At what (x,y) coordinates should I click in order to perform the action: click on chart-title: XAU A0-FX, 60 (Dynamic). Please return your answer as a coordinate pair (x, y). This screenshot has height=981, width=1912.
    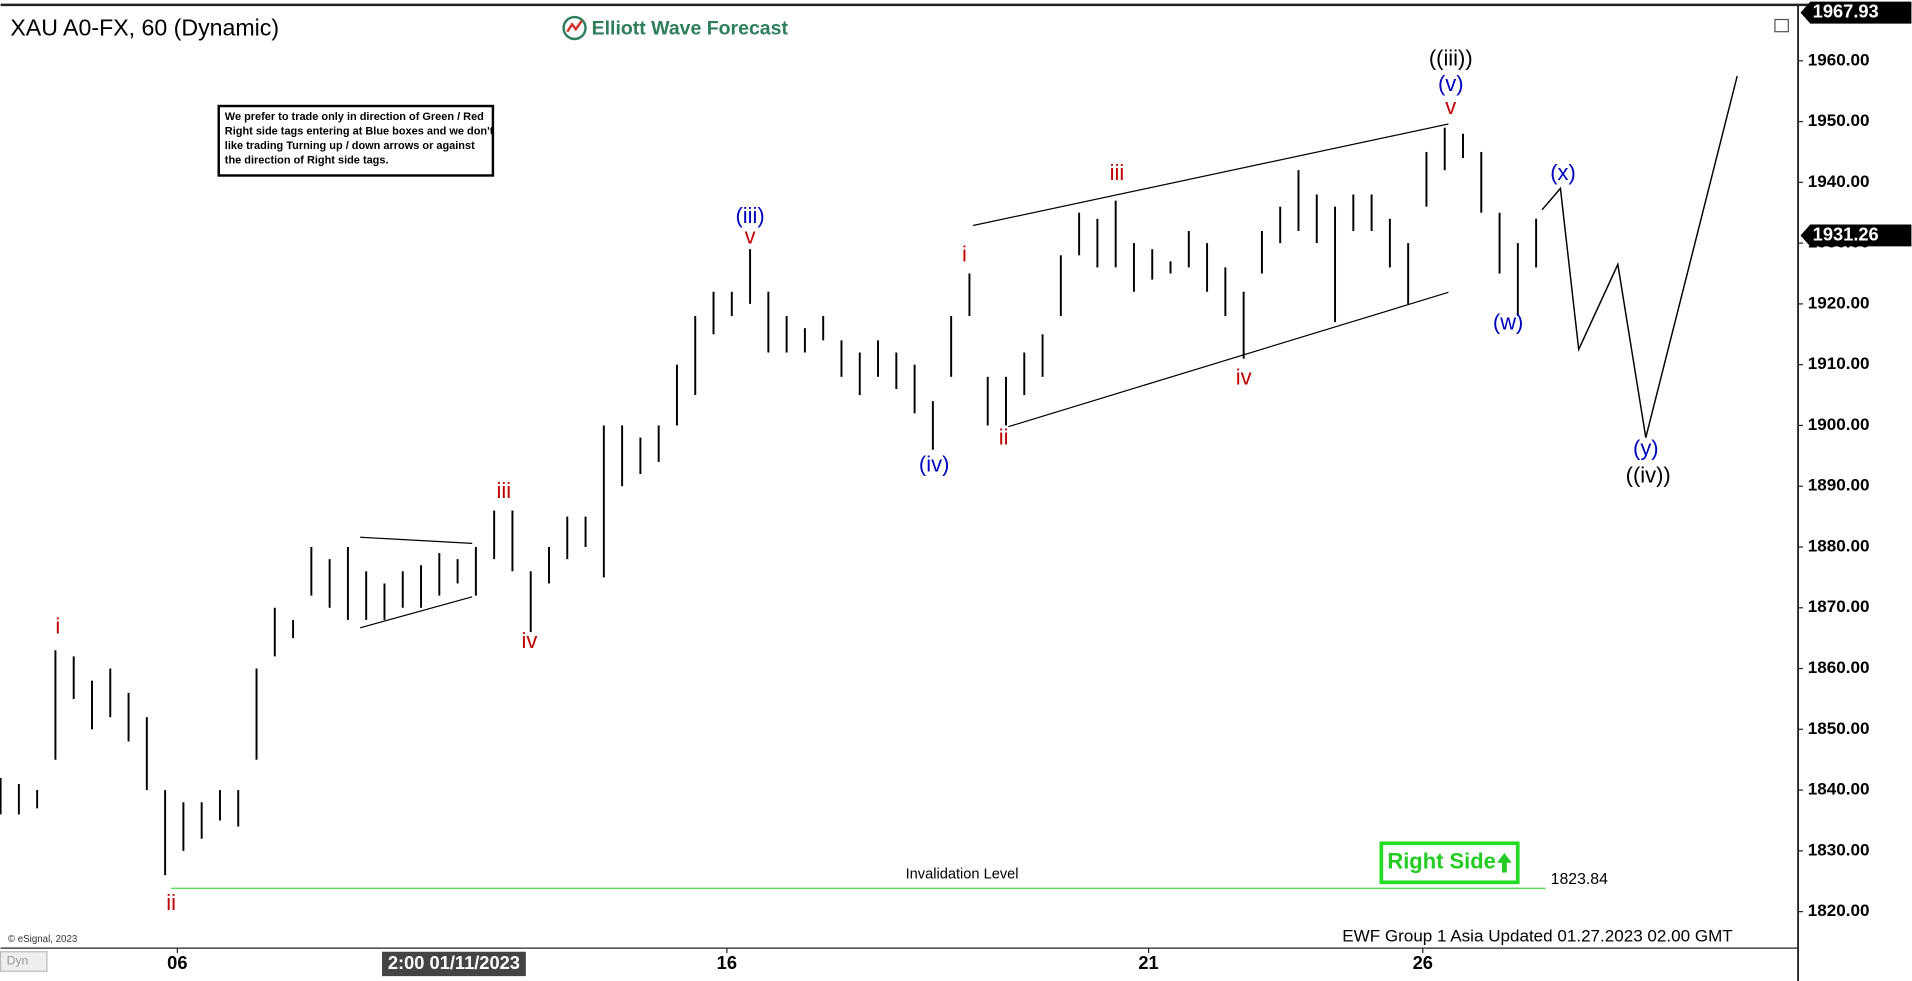
    Looking at the image, I should click on (144, 27).